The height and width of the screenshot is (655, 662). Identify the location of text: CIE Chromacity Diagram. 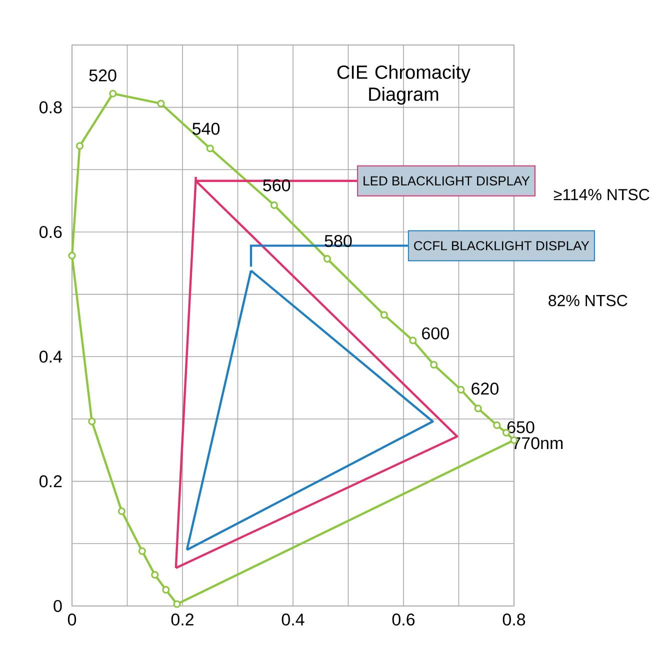
(403, 84).